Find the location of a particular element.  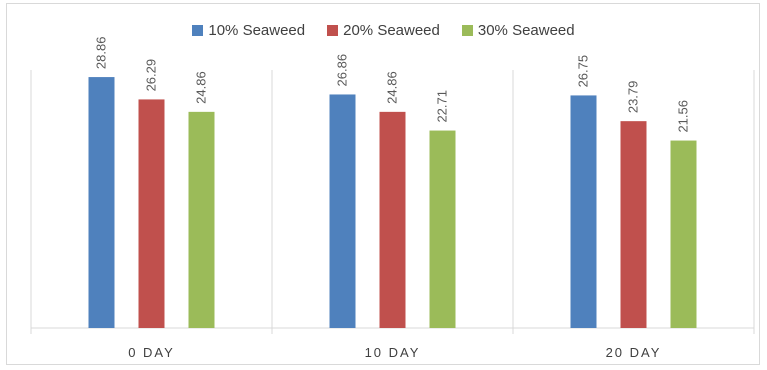

data-label: 22.71 is located at coordinates (442, 106).